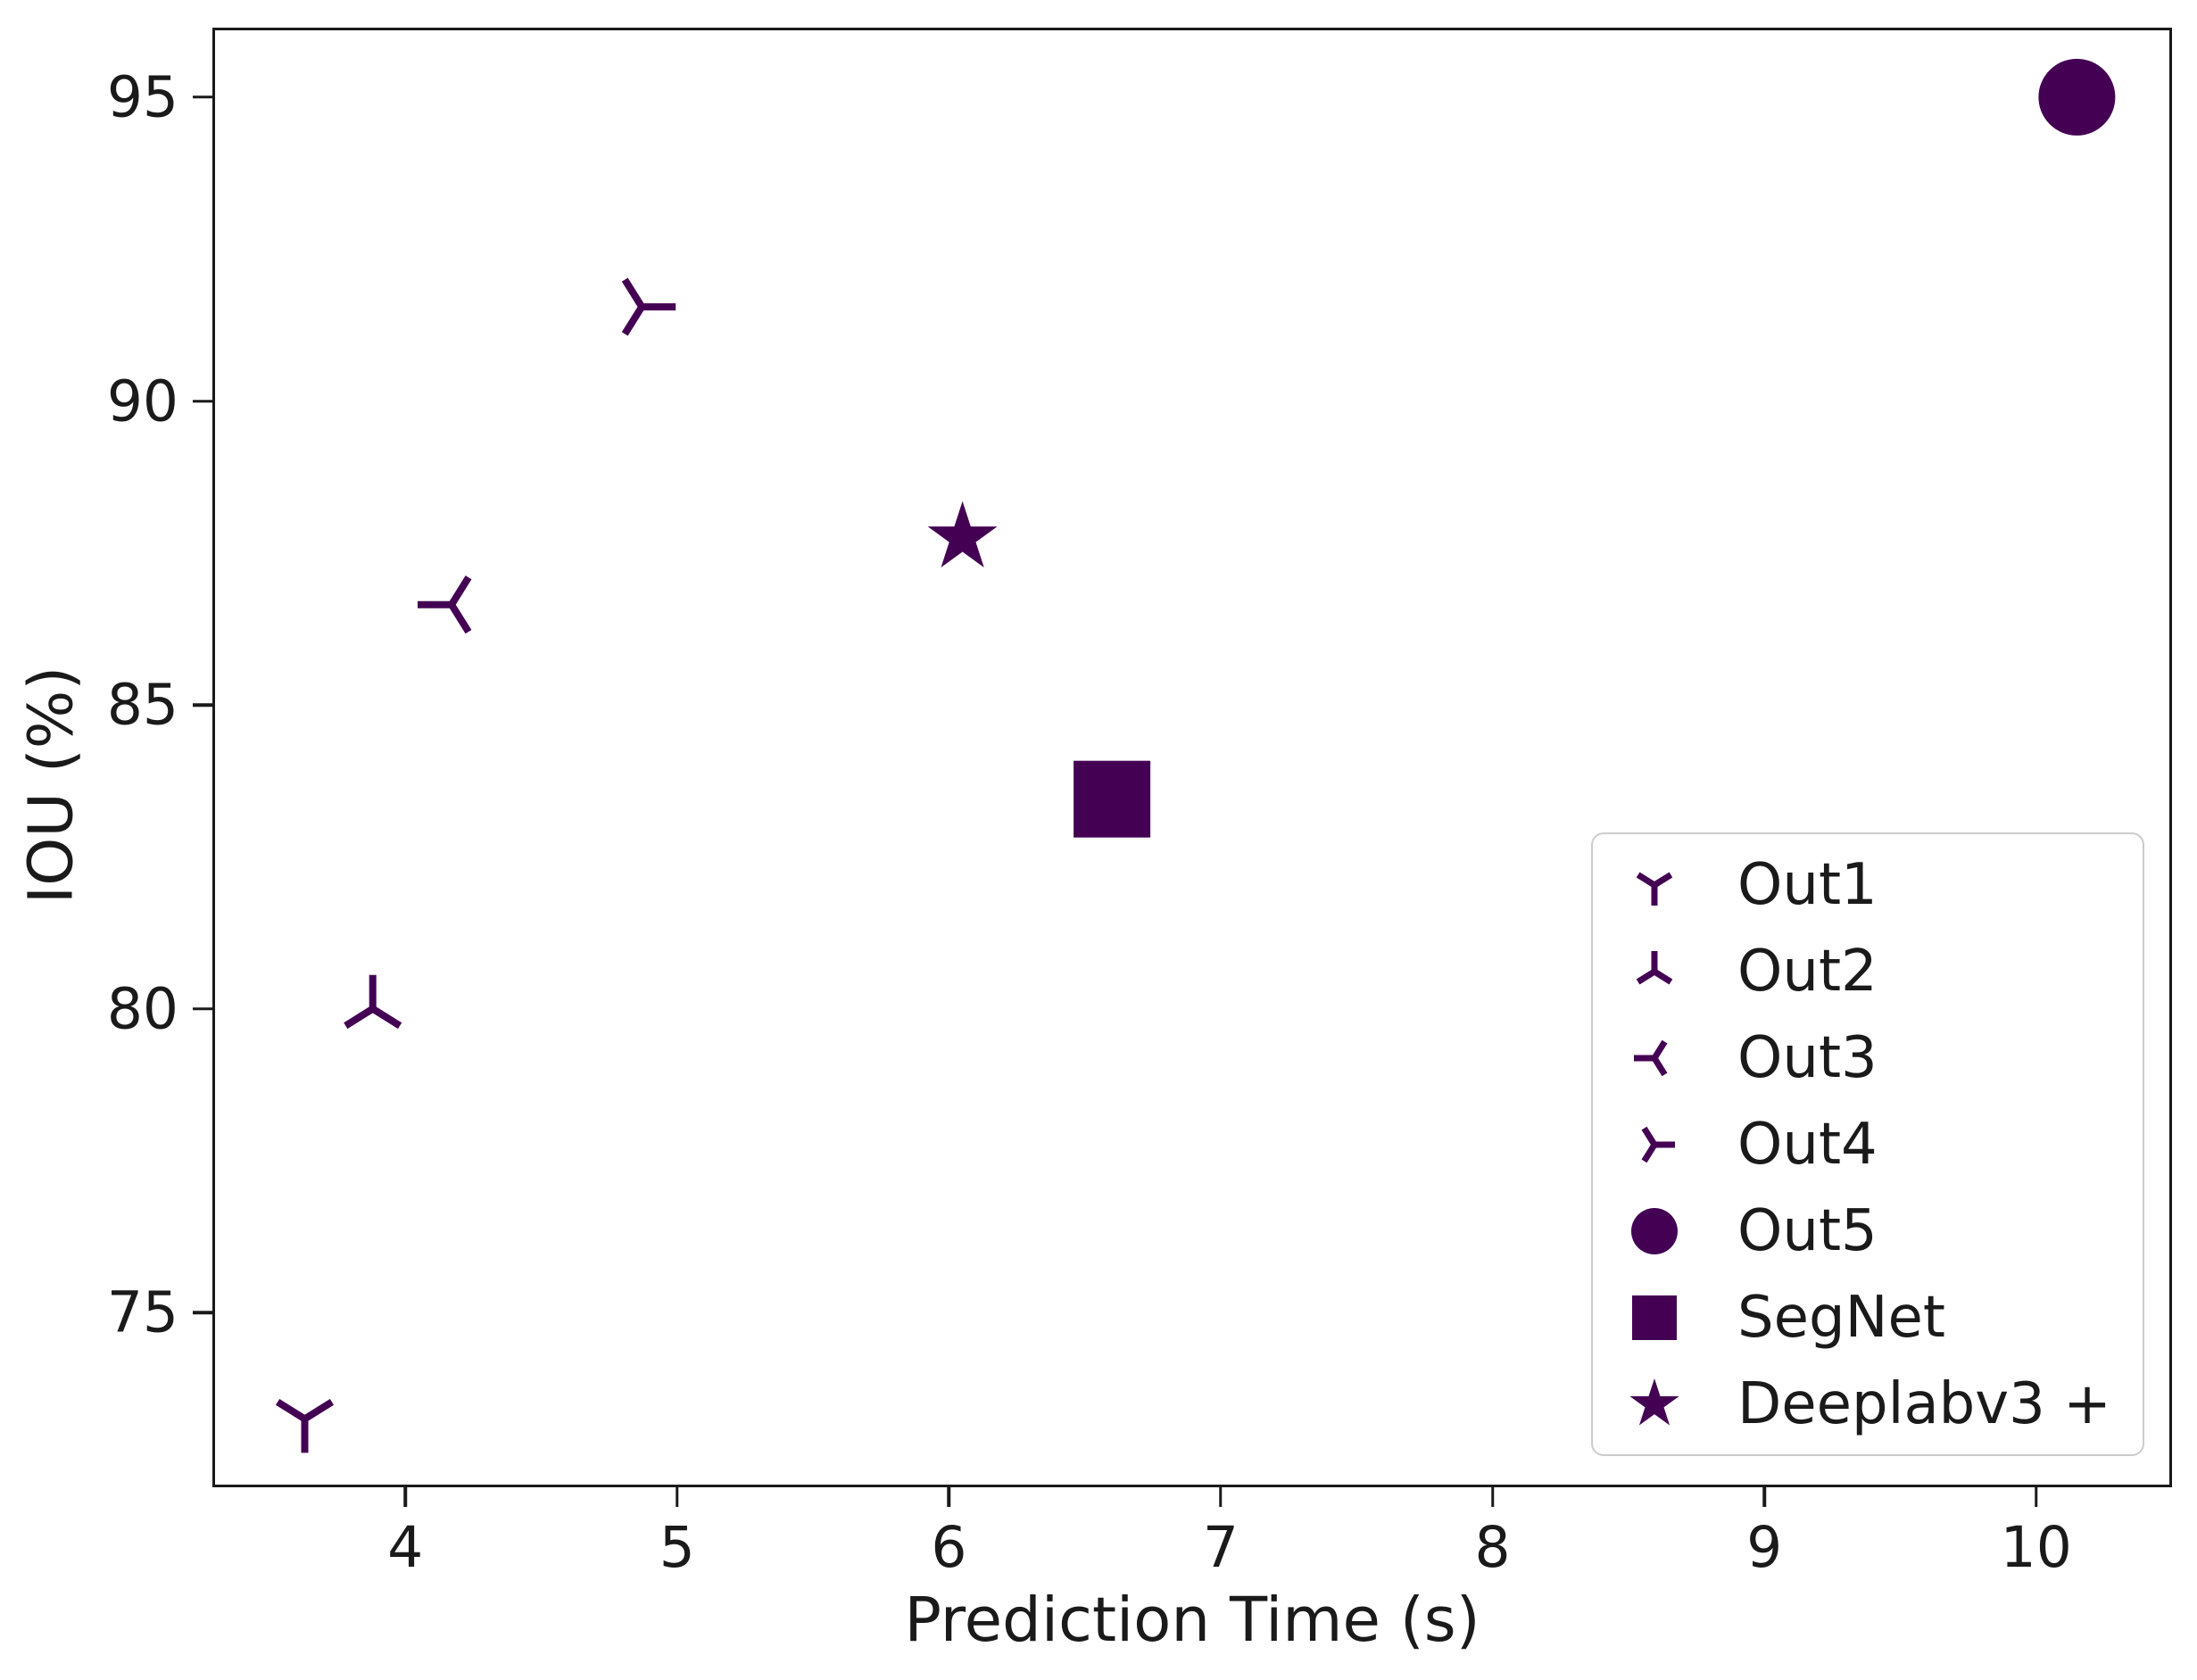 Image resolution: width=2197 pixels, height=1680 pixels. I want to click on legend: Out1 Out2 Out3 Out4 Out5 SegNet Deeplabv3 +, so click(1868, 1144).